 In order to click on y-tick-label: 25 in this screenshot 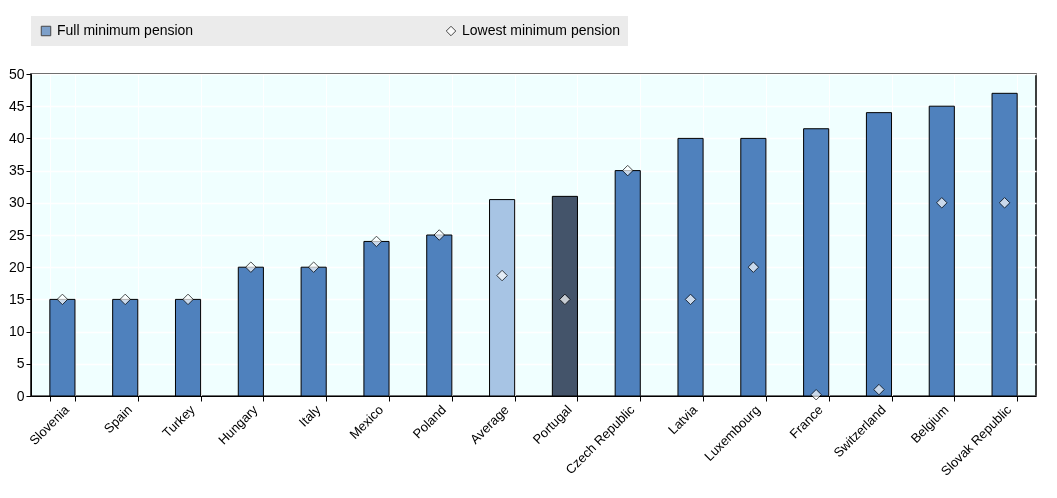, I will do `click(16, 234)`.